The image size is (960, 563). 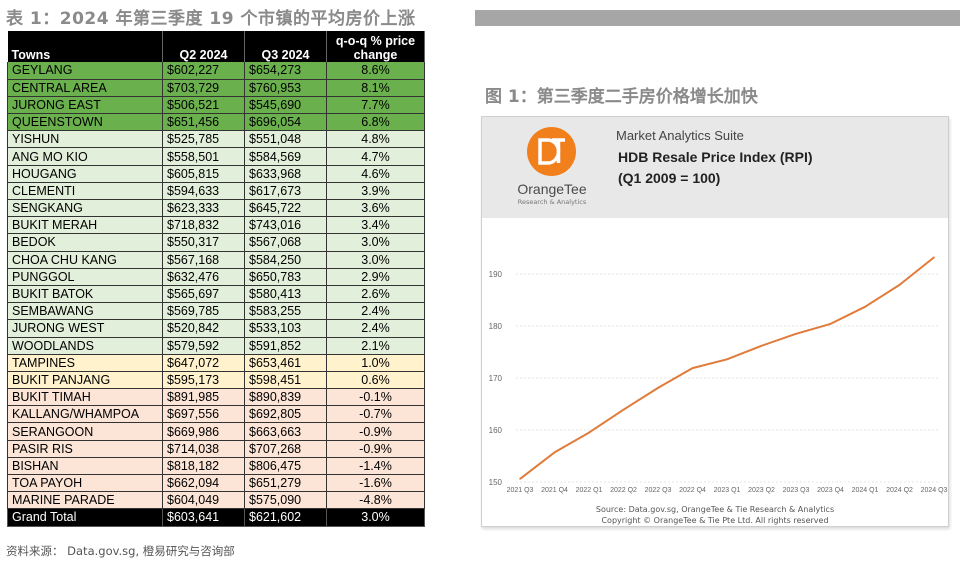 What do you see at coordinates (203, 46) in the screenshot?
I see `header-q2-2024: Q2 2024` at bounding box center [203, 46].